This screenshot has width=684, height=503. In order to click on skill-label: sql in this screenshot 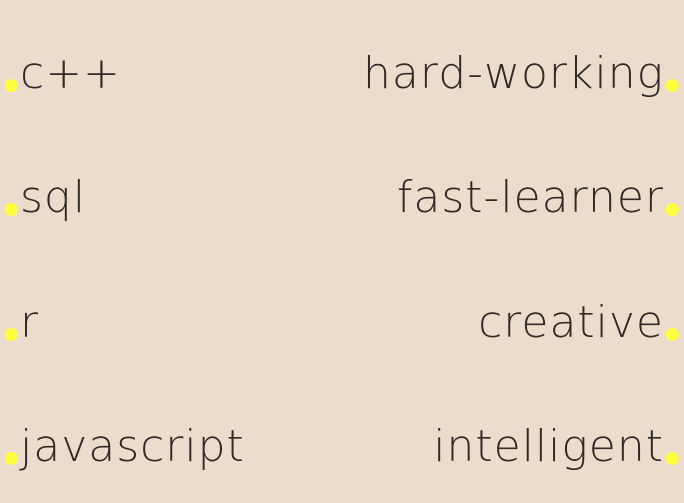, I will do `click(53, 197)`.